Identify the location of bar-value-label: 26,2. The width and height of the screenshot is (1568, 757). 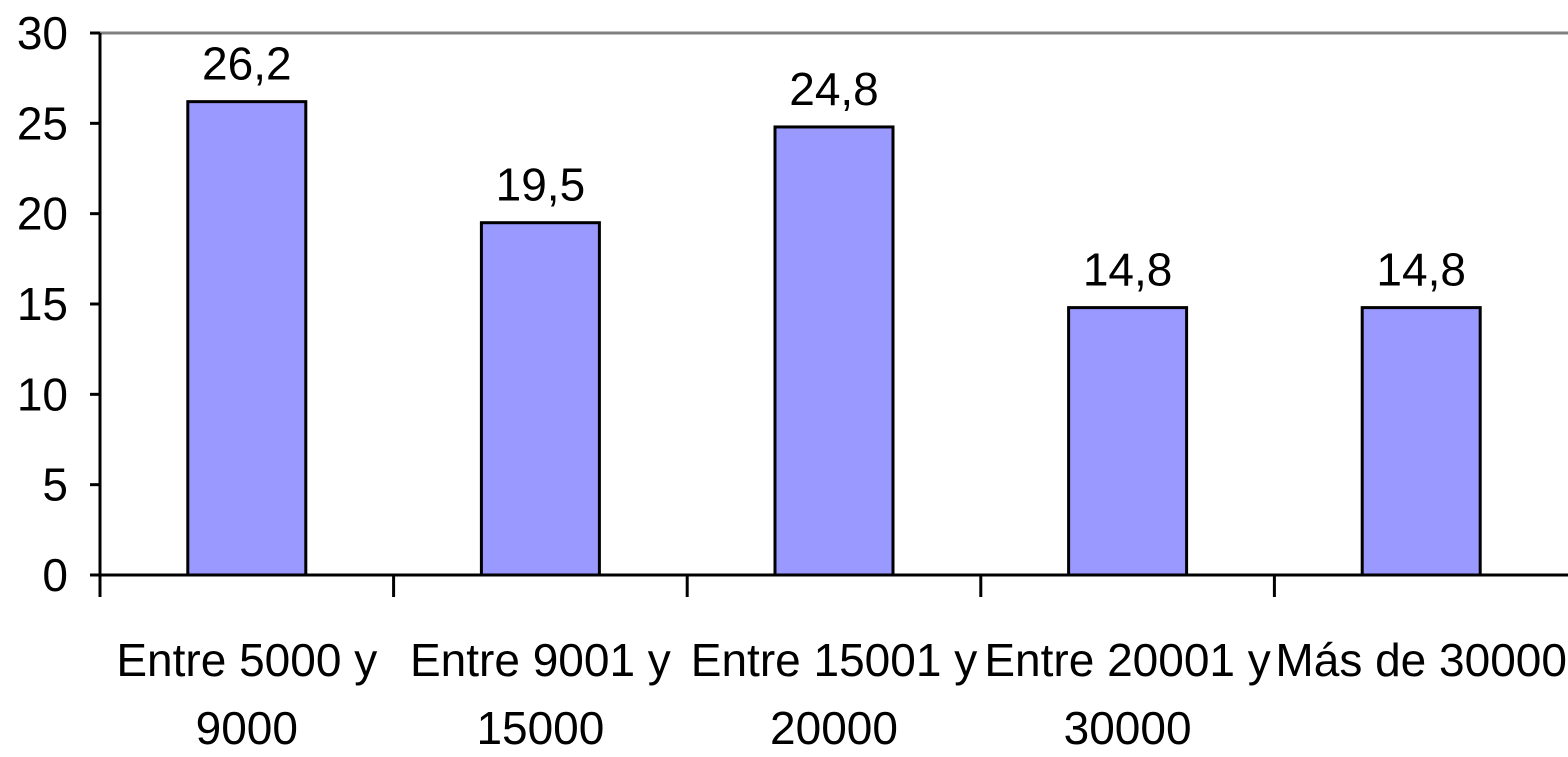
(247, 64).